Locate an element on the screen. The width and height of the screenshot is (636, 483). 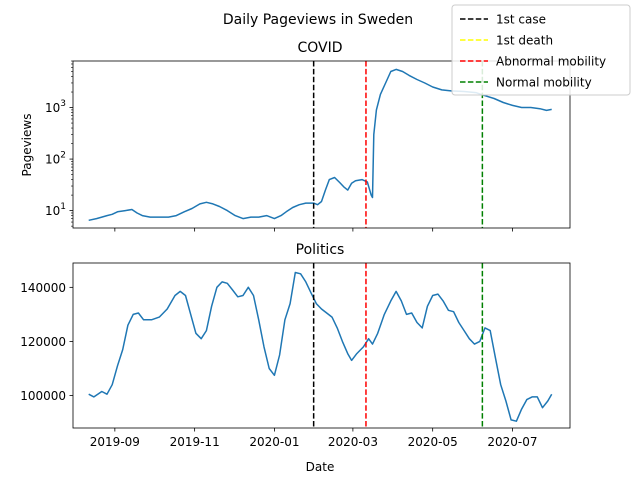
y-tick-label-0-0: 10¹ is located at coordinates (55, 210).